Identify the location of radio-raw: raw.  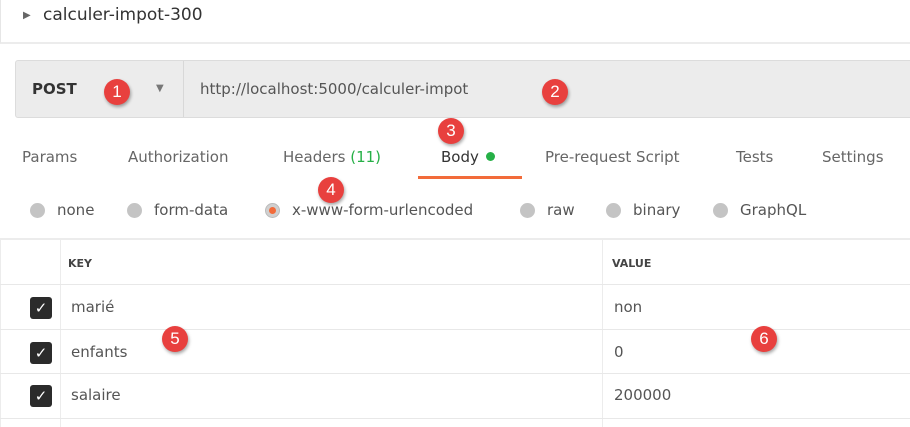
(547, 210).